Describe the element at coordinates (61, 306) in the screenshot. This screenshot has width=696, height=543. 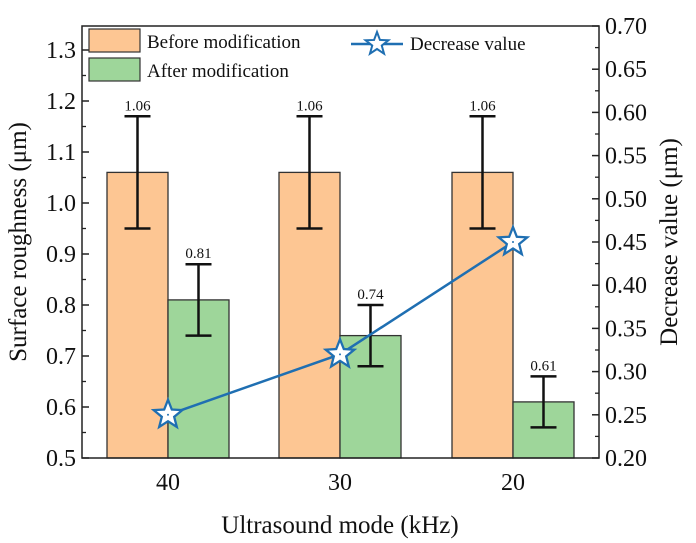
I see `y-tick-label: 0.8` at that location.